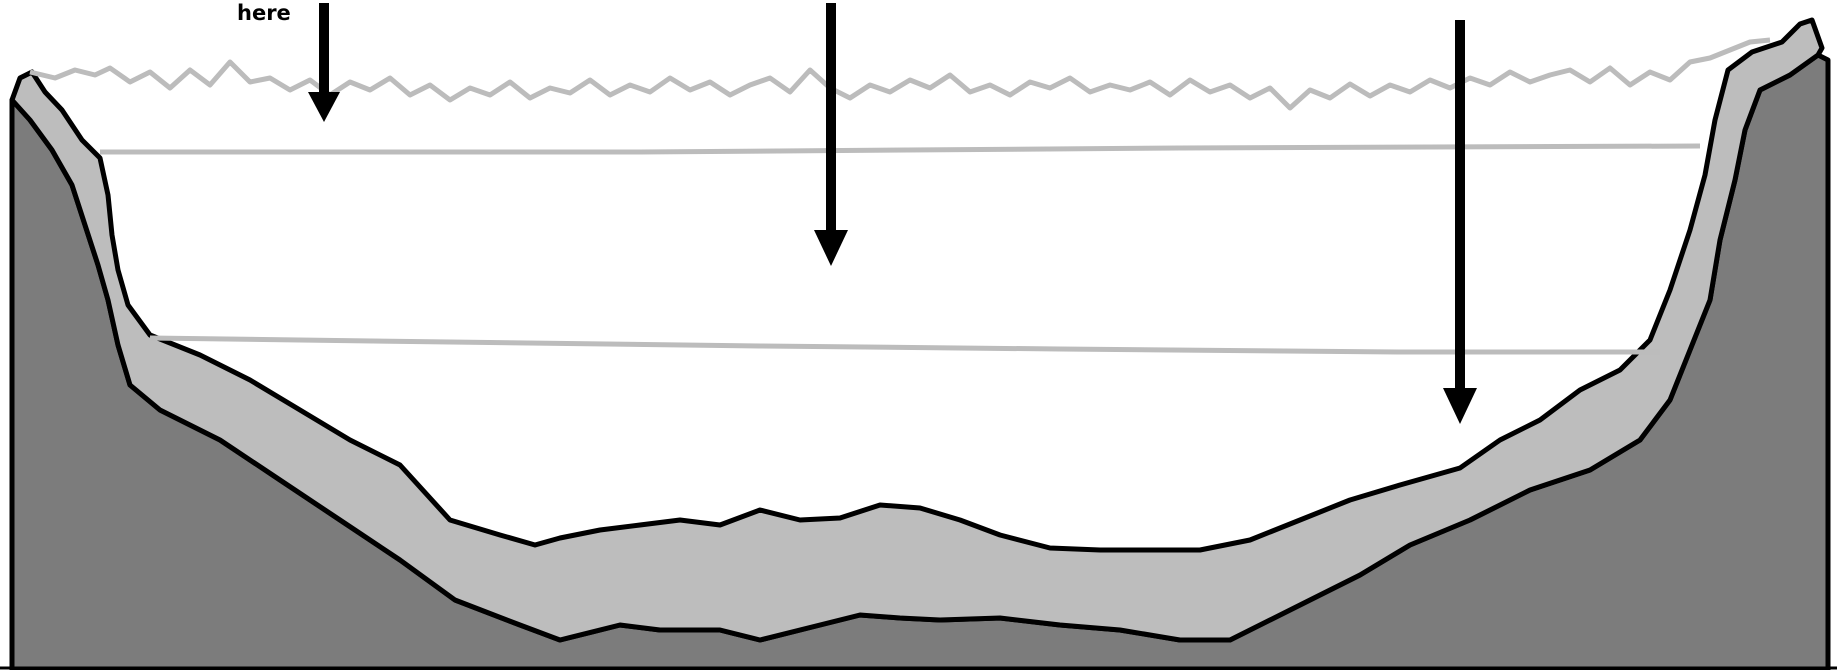 This screenshot has height=670, width=1837. Describe the element at coordinates (904, 345) in the screenshot. I see `lower-water-line` at that location.